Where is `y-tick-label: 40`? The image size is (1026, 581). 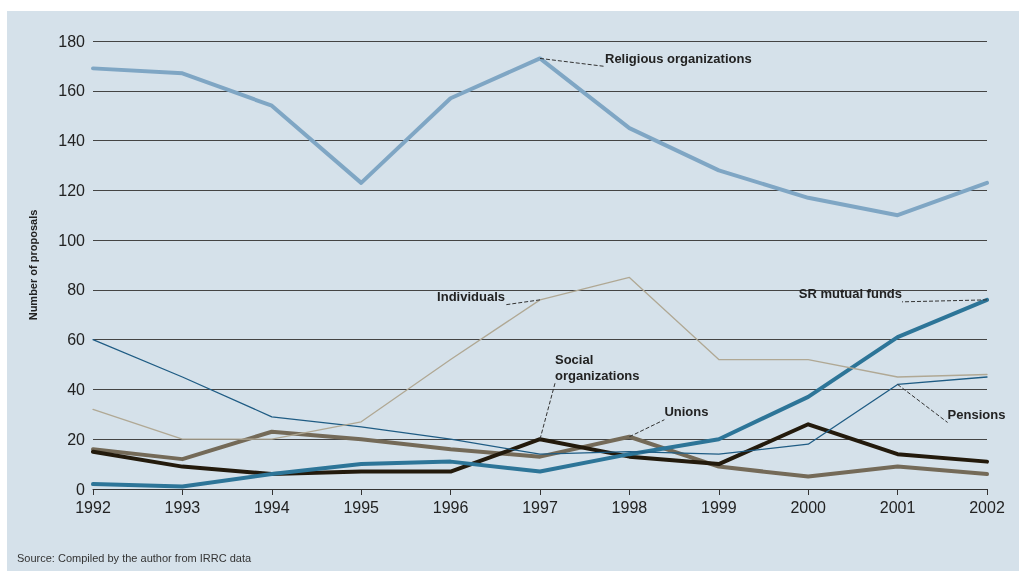
y-tick-label: 40 is located at coordinates (76, 389).